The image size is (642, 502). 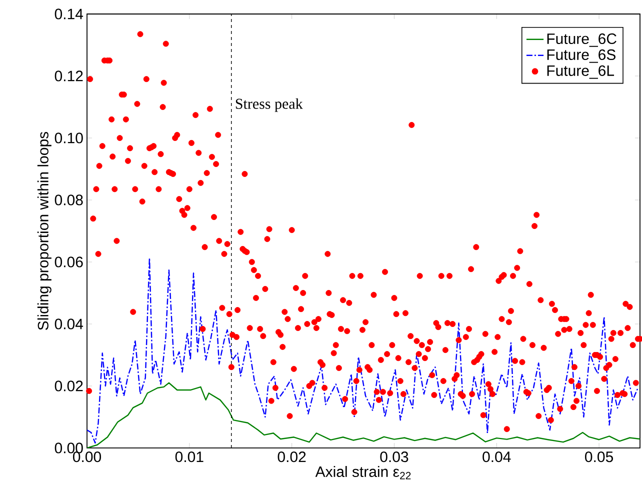 I want to click on y-tick-label: 0.12, so click(x=68, y=76).